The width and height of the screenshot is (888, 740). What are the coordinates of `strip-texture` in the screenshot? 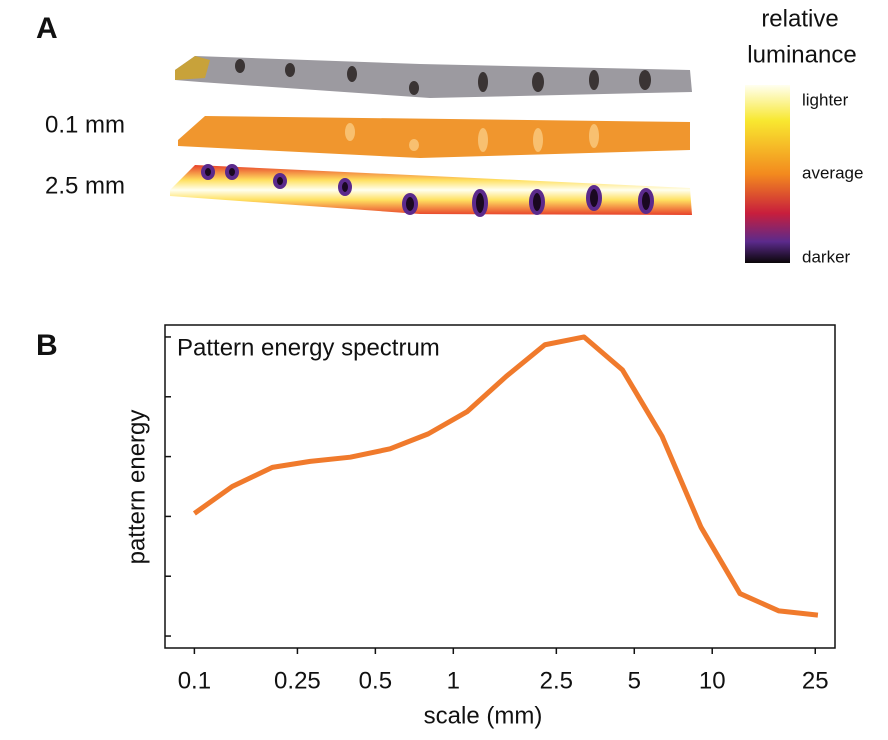 It's located at (472, 137).